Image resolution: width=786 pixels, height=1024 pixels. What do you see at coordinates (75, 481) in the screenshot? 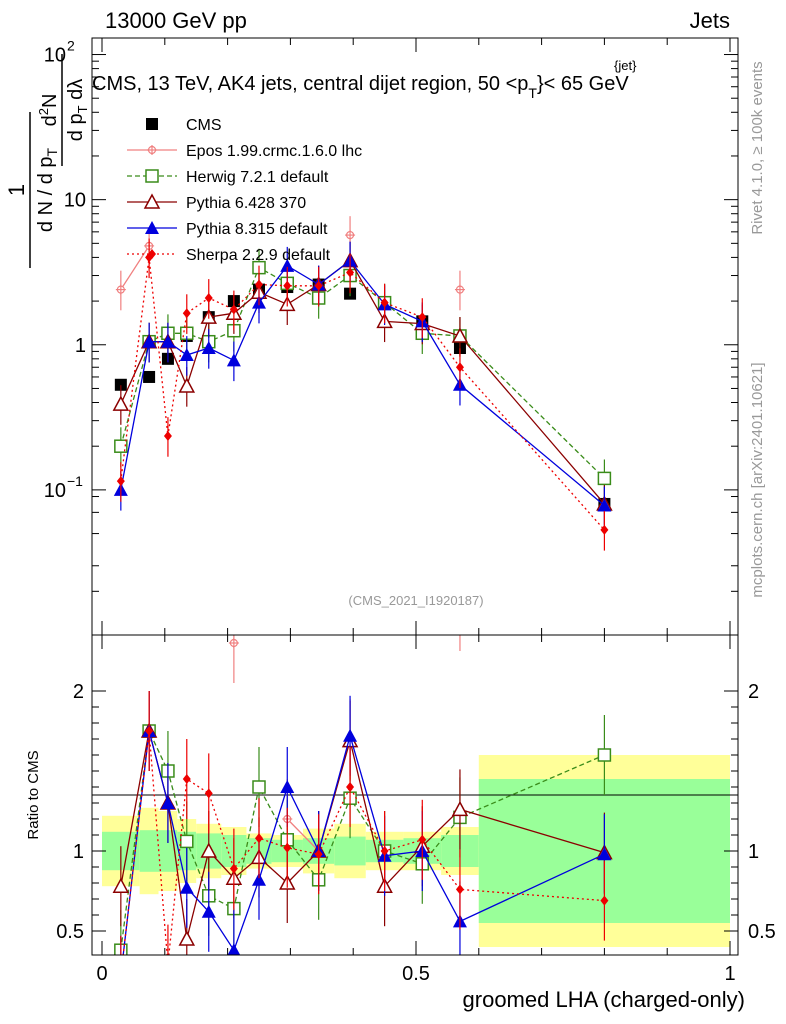
I see `main-y-tick-exponent: −1` at bounding box center [75, 481].